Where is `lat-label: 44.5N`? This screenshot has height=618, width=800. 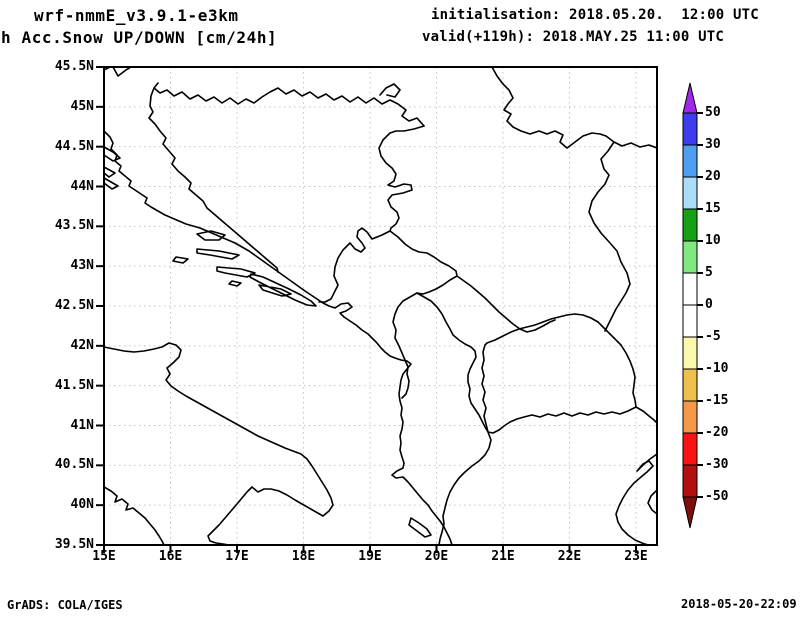 lat-label: 44.5N is located at coordinates (74, 146).